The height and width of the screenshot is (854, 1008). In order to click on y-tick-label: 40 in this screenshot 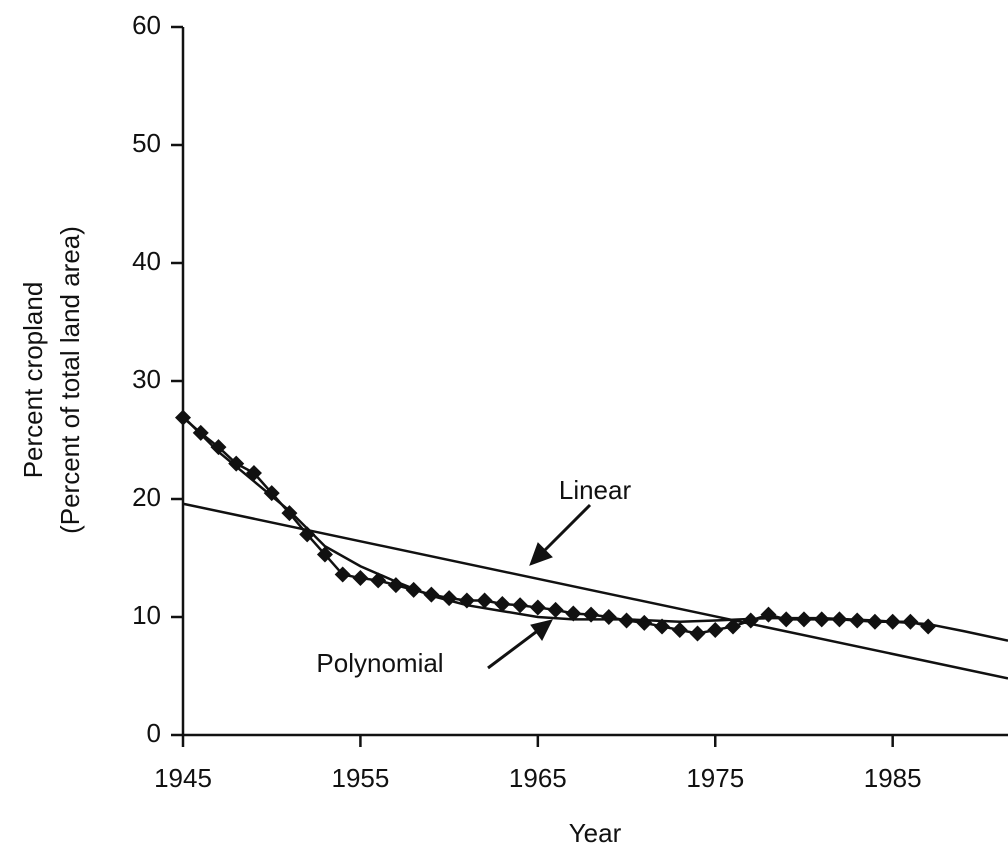, I will do `click(146, 261)`.